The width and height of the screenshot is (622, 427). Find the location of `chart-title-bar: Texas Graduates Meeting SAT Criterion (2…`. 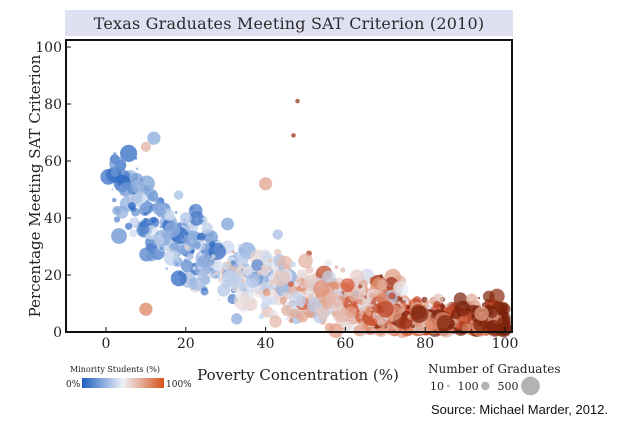

chart-title-bar: Texas Graduates Meeting SAT Criterion (2… is located at coordinates (289, 23).